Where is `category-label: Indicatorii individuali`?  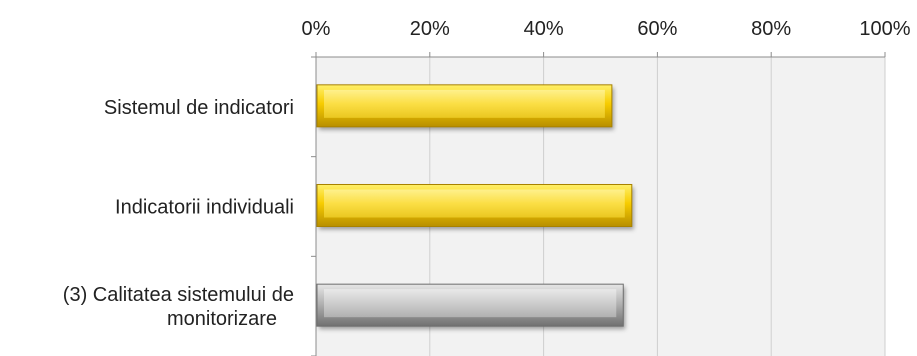 category-label: Indicatorii individuali is located at coordinates (204, 208).